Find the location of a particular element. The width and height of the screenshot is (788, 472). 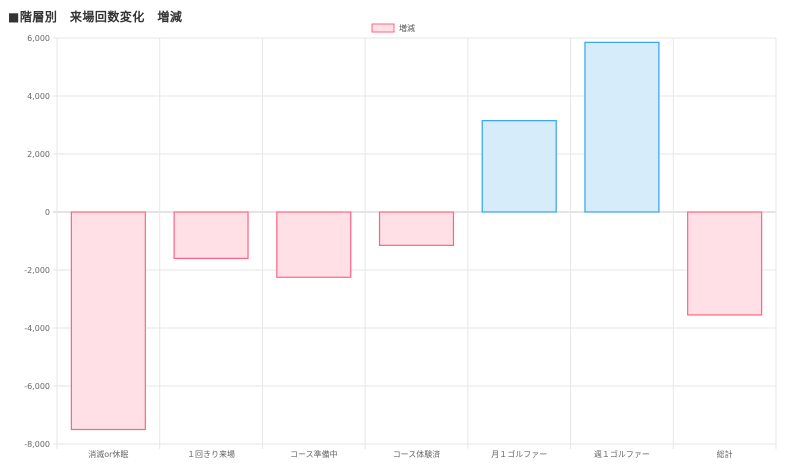

y-tick-label: -4,000 is located at coordinates (37, 328).